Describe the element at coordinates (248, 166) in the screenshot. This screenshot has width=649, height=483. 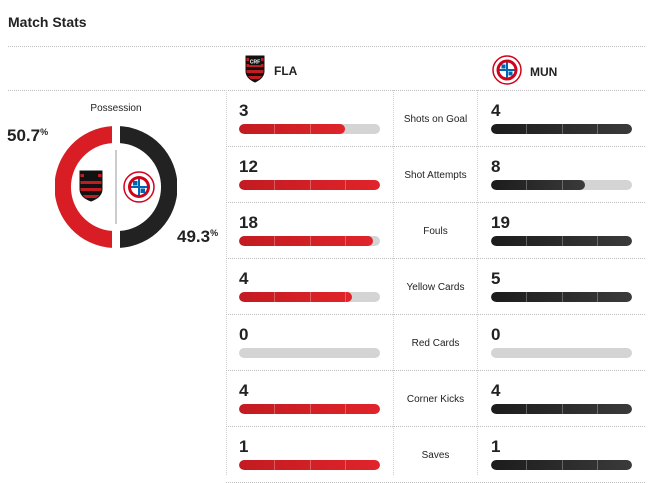
I see `stat-home-value: 12` at that location.